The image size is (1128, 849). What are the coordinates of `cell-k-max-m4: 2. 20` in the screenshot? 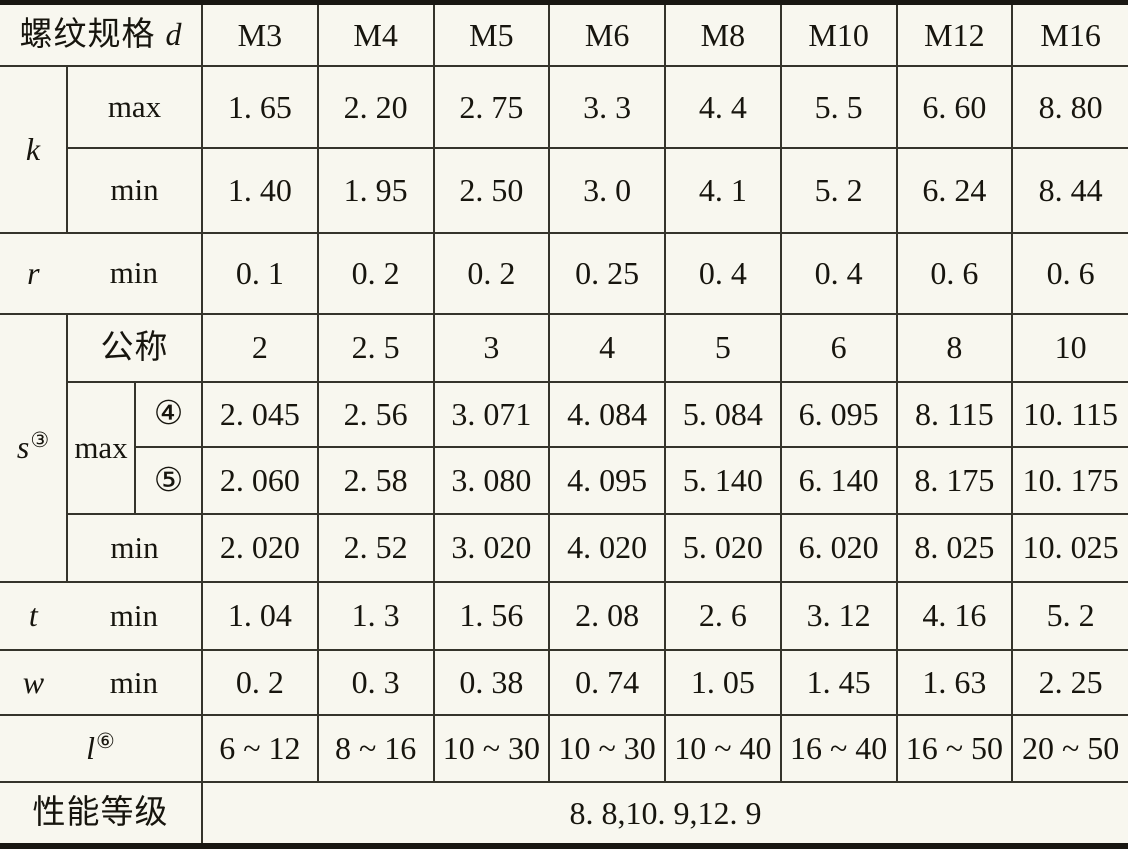 It's located at (375, 107).